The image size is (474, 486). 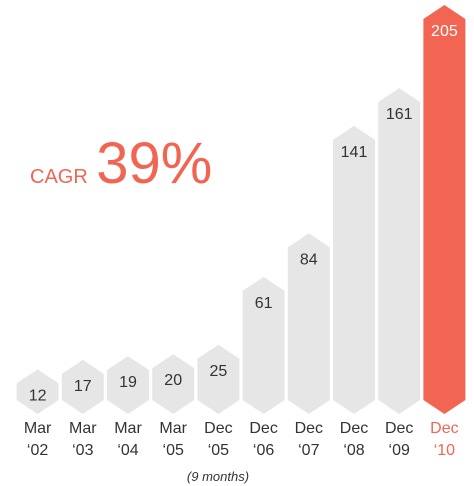 What do you see at coordinates (263, 439) in the screenshot?
I see `x-tick-label: Dec ‘06` at bounding box center [263, 439].